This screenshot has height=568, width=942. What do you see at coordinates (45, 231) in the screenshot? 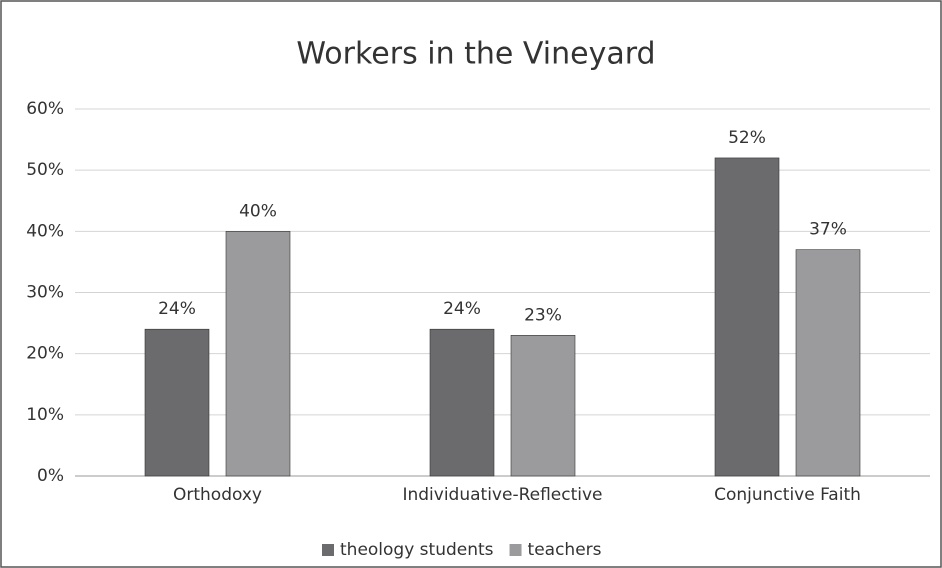
I see `y-tick-label: 40%` at bounding box center [45, 231].